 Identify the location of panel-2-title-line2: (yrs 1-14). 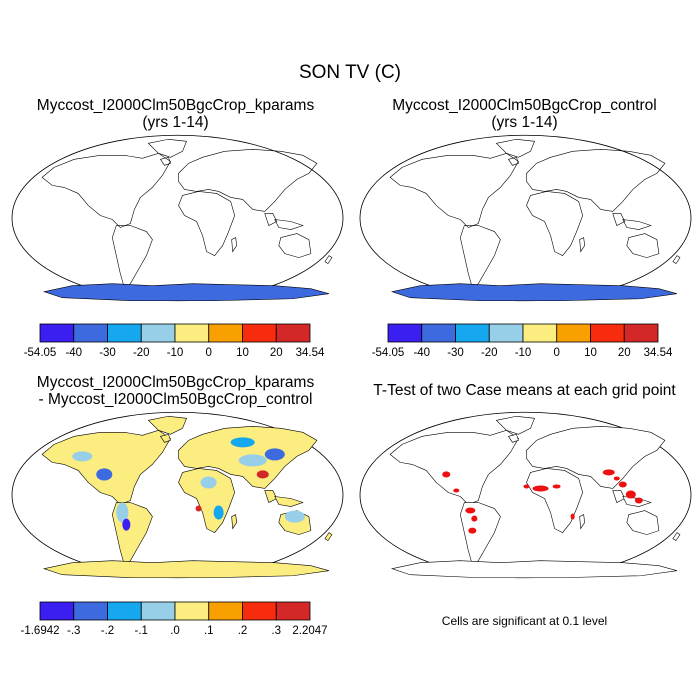
(524, 122).